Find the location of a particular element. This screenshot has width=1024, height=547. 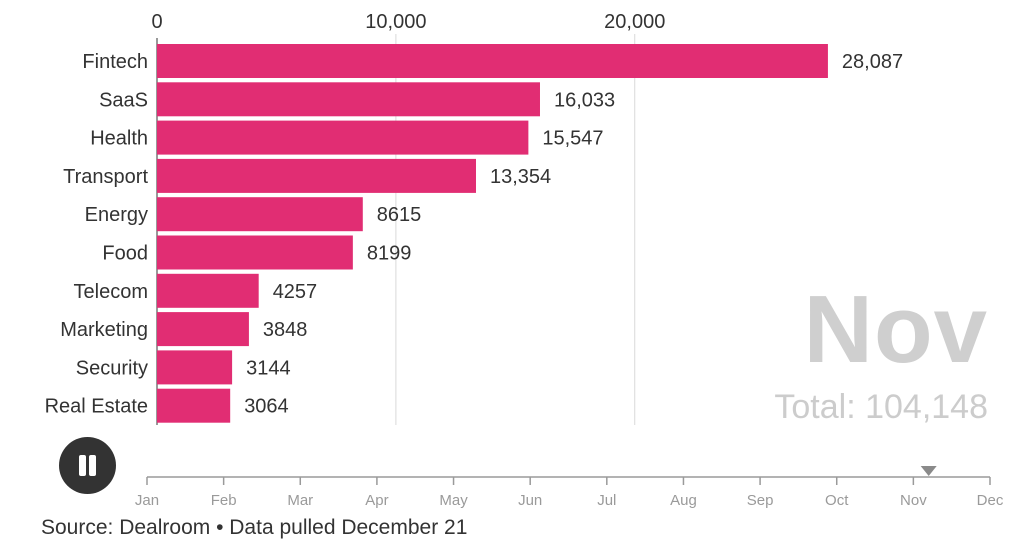

timeline-month-label: Jan is located at coordinates (147, 500).